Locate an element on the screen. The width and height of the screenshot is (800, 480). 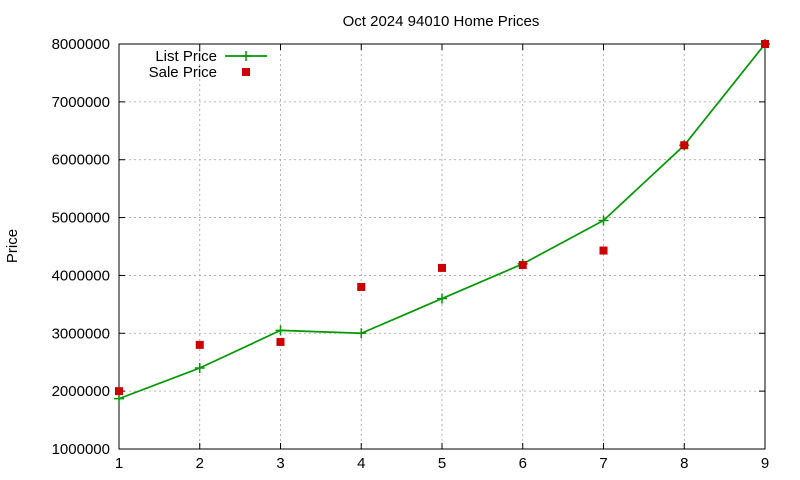
x-tick-label: 6 is located at coordinates (523, 463).